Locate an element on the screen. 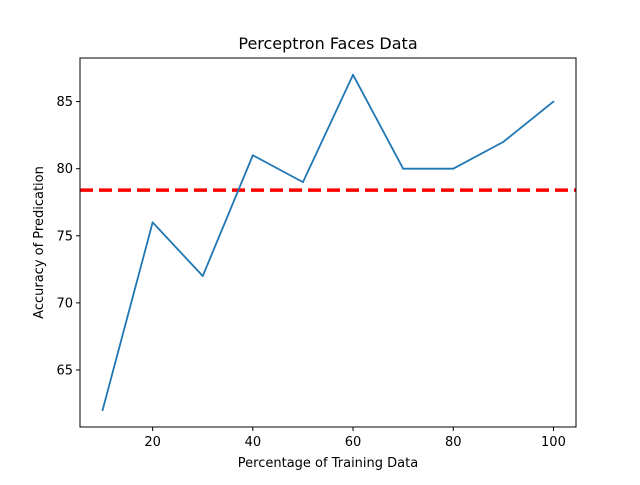 The height and width of the screenshot is (485, 640). y-tick-label: 80 is located at coordinates (64, 169).